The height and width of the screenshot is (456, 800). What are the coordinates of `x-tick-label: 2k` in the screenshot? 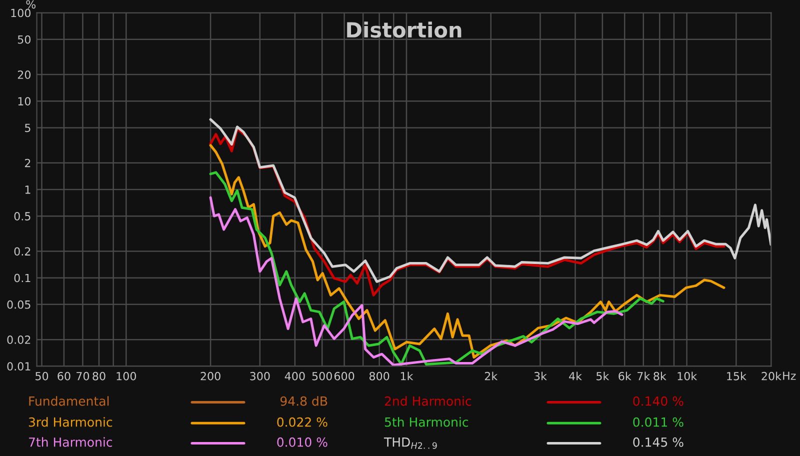 It's located at (491, 376).